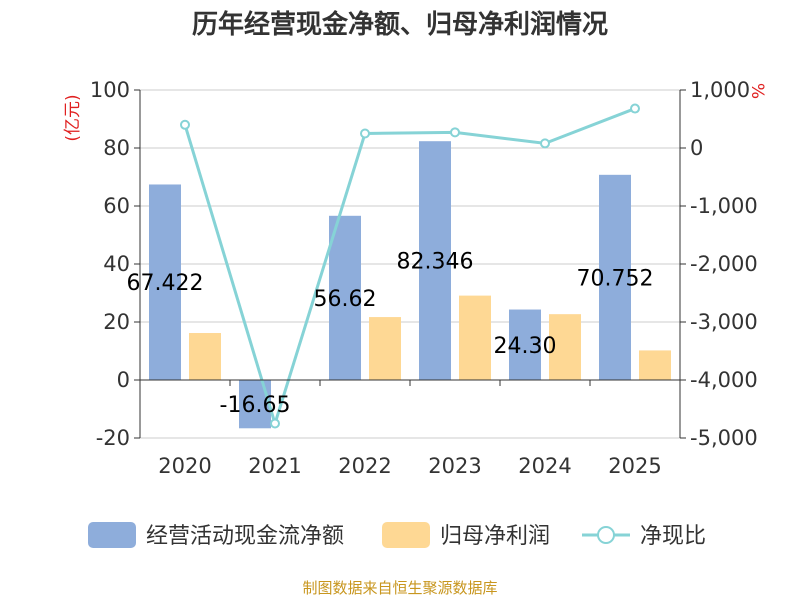  I want to click on legend-label: 归母净利润, so click(495, 536).